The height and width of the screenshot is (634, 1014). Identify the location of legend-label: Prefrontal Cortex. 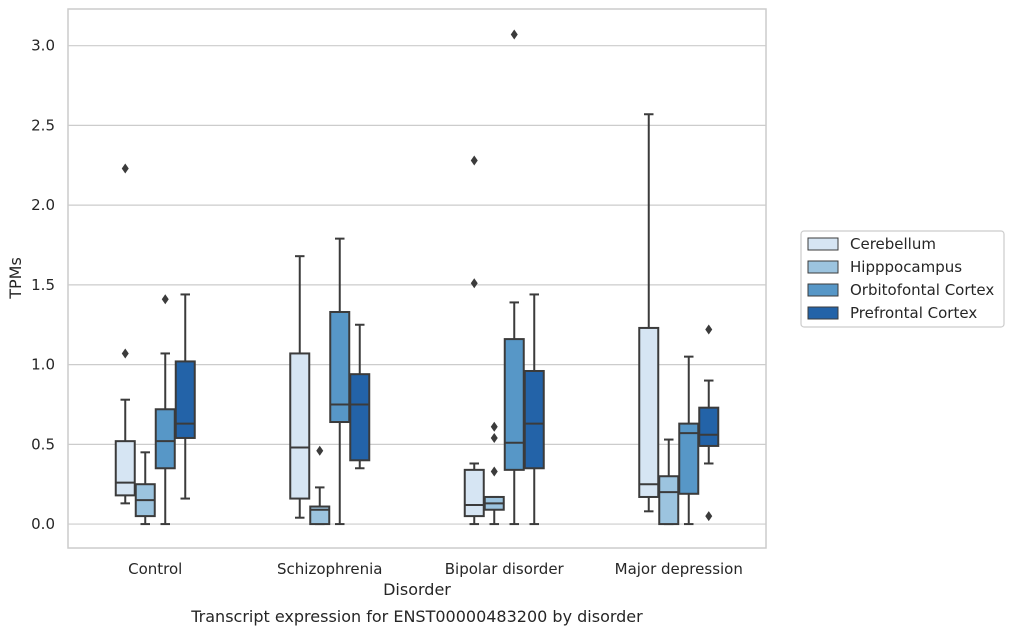
(913, 313).